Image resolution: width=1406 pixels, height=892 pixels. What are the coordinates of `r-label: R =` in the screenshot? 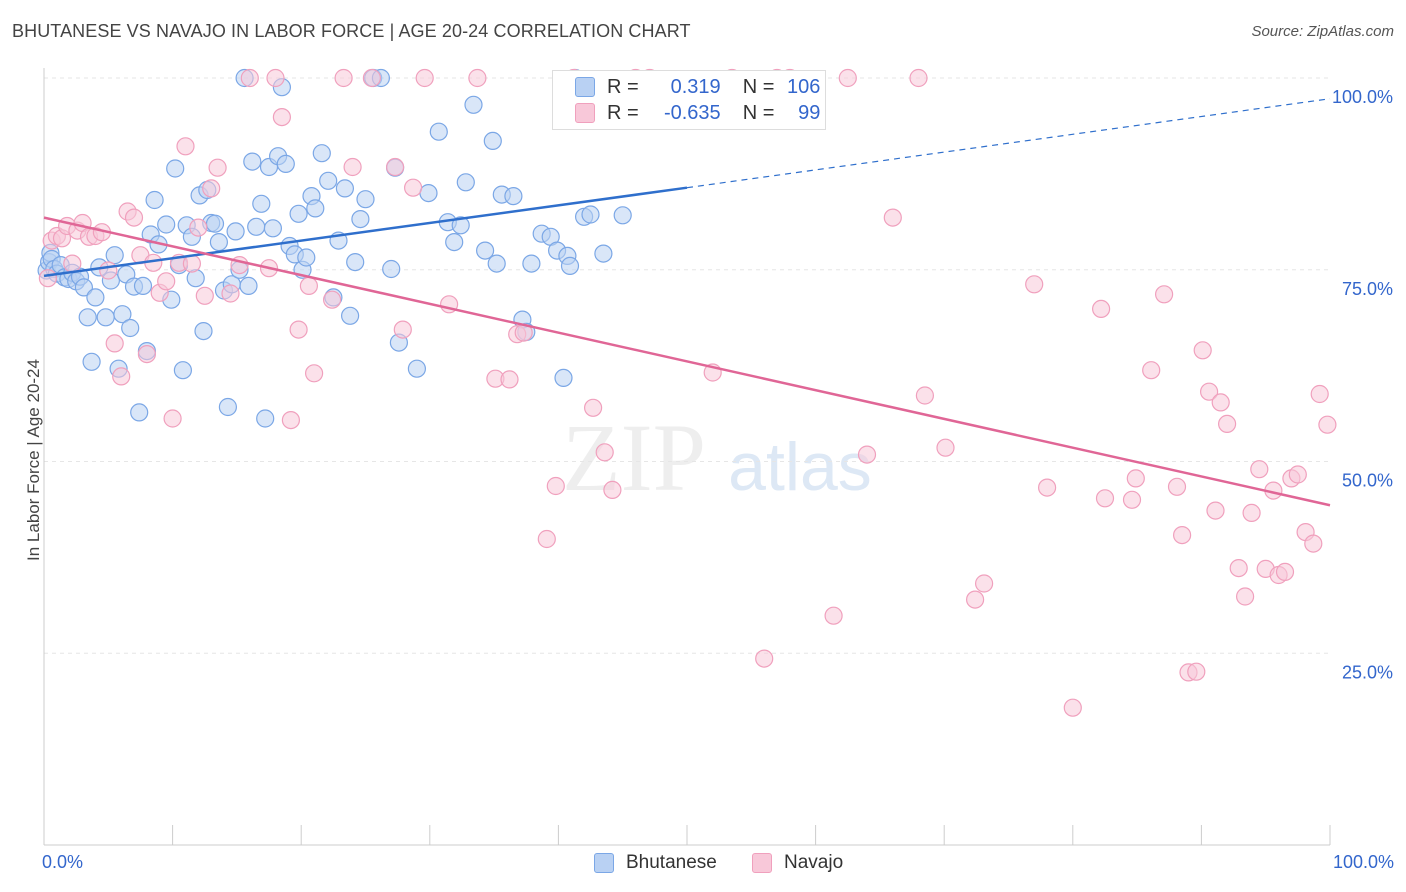 It's located at (623, 86).